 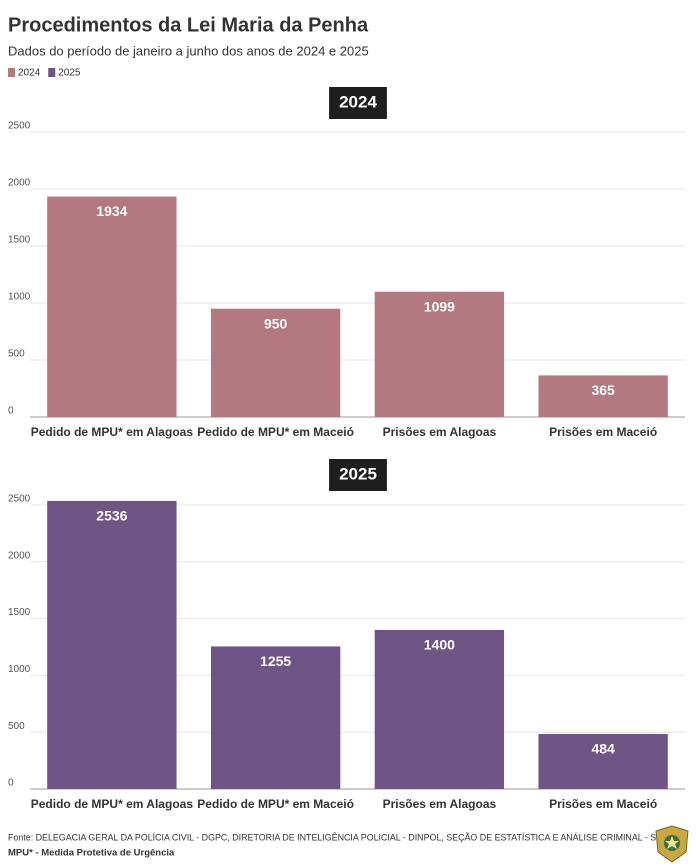 What do you see at coordinates (111, 211) in the screenshot?
I see `value-label: 1934` at bounding box center [111, 211].